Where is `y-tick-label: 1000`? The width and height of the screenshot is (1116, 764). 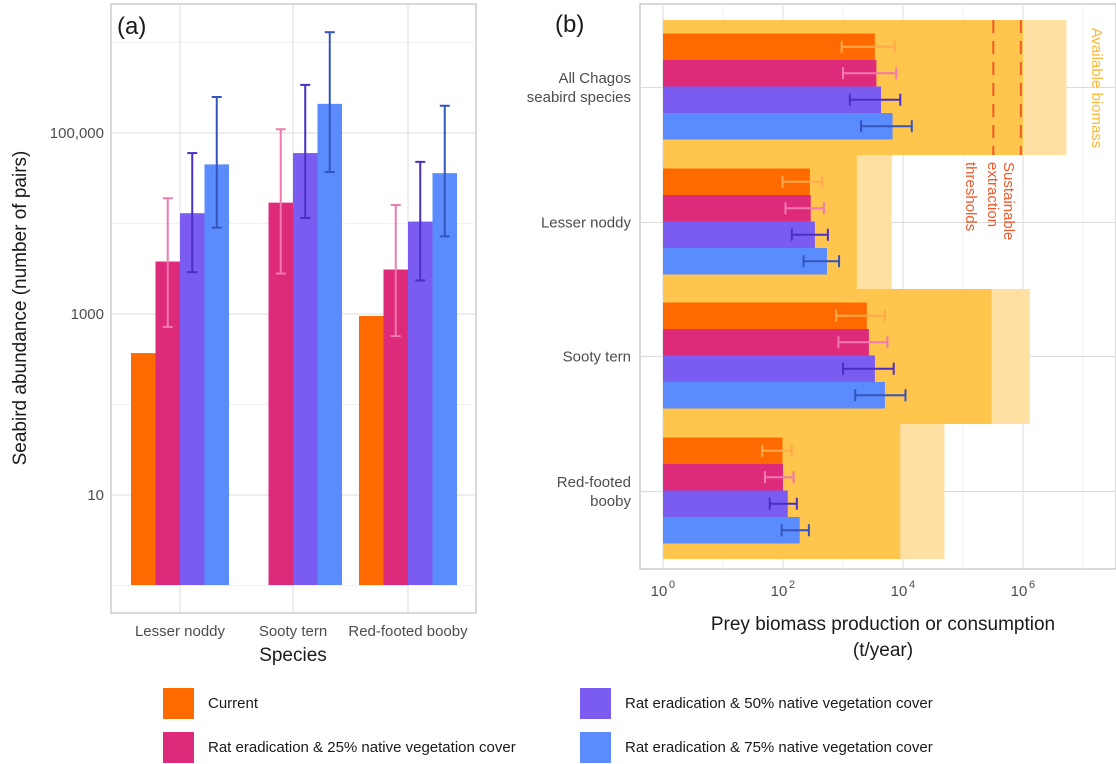 y-tick-label: 1000 is located at coordinates (87, 314).